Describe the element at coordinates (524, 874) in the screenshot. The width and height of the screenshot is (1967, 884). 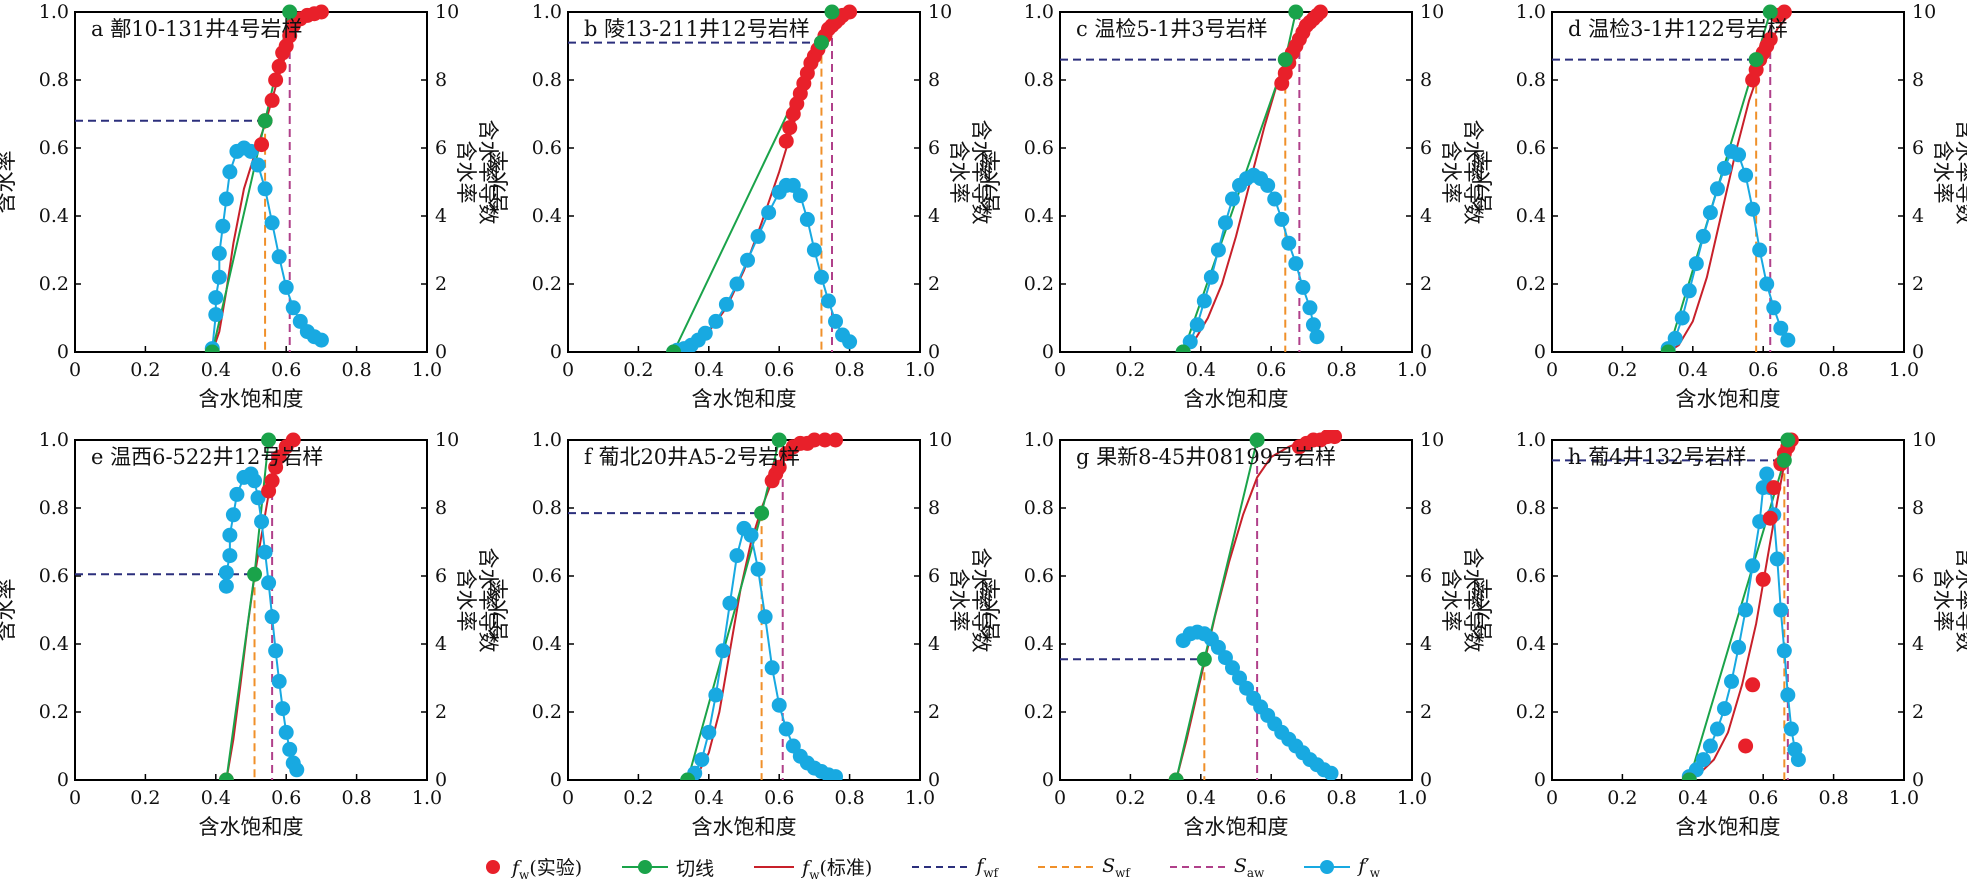
I see `legend-exp-sub: w` at that location.